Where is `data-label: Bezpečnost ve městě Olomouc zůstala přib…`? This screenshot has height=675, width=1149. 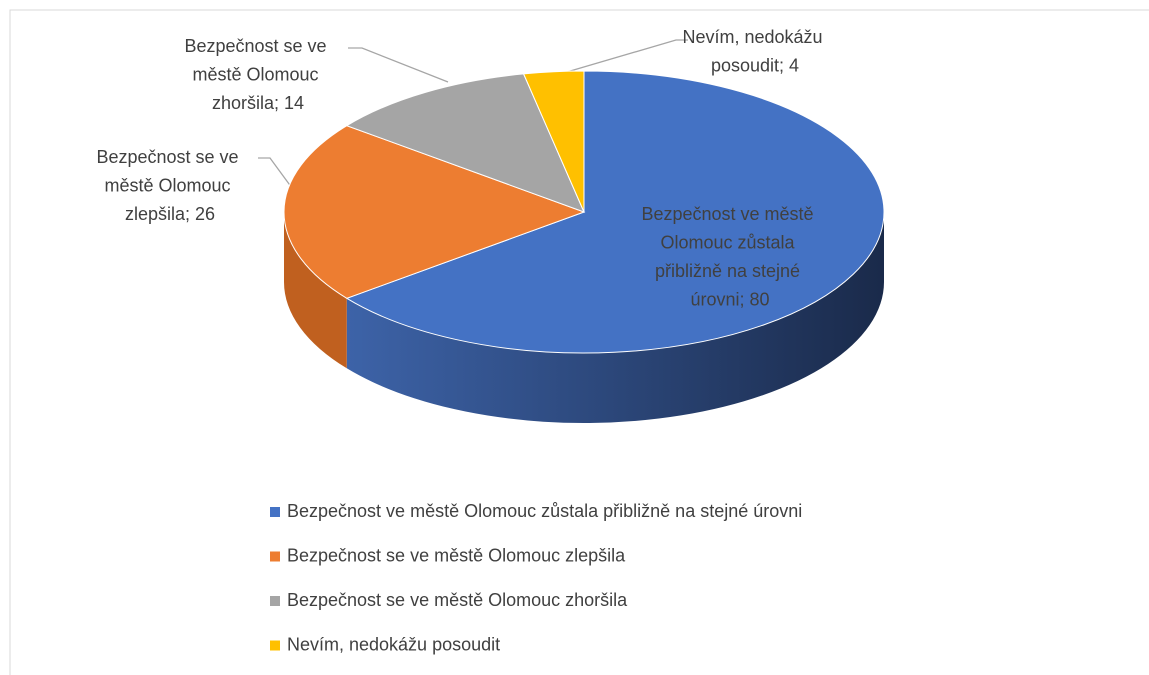 data-label: Bezpečnost ve městě Olomouc zůstala přib… is located at coordinates (729, 257).